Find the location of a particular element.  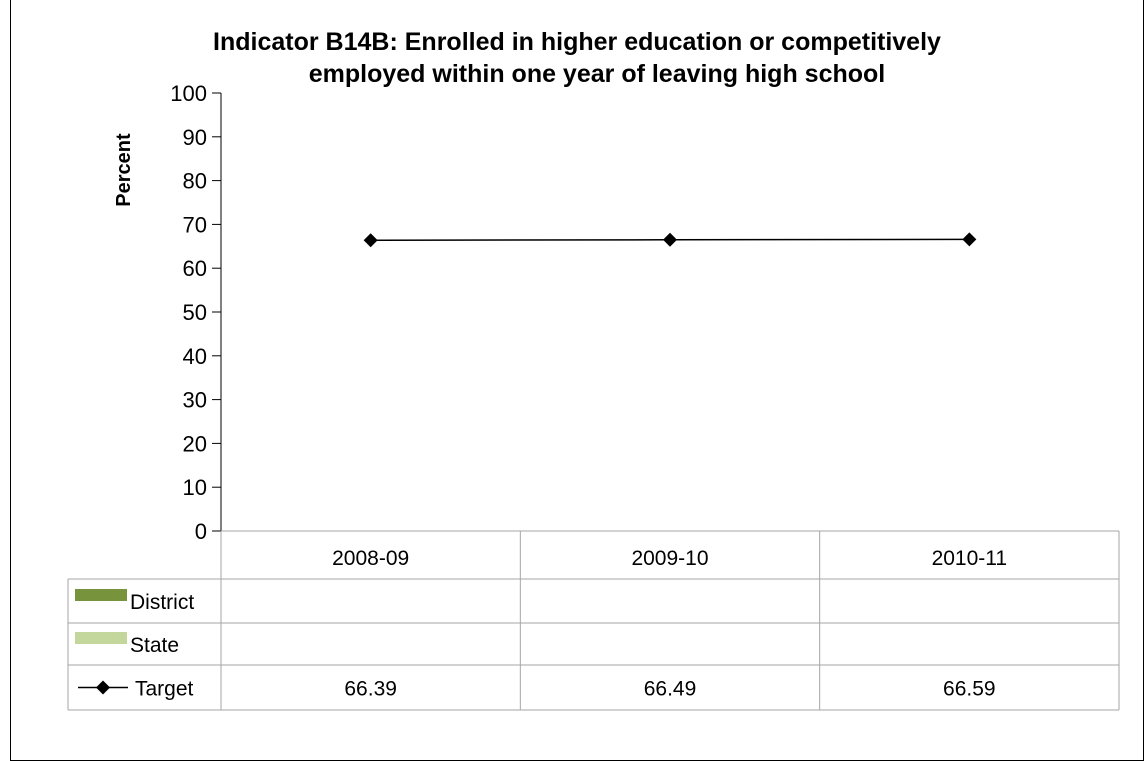

x-category-label: 2009-10 is located at coordinates (669, 558).